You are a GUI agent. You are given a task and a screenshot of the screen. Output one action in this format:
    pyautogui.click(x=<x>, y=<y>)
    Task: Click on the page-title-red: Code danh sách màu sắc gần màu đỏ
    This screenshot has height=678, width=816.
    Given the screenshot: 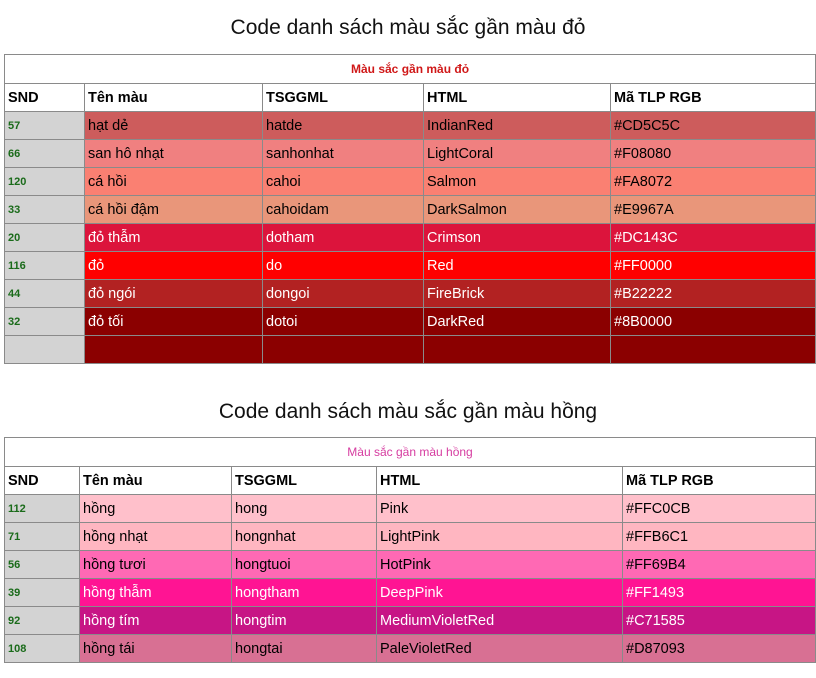 What is the action you would take?
    pyautogui.click(x=408, y=27)
    